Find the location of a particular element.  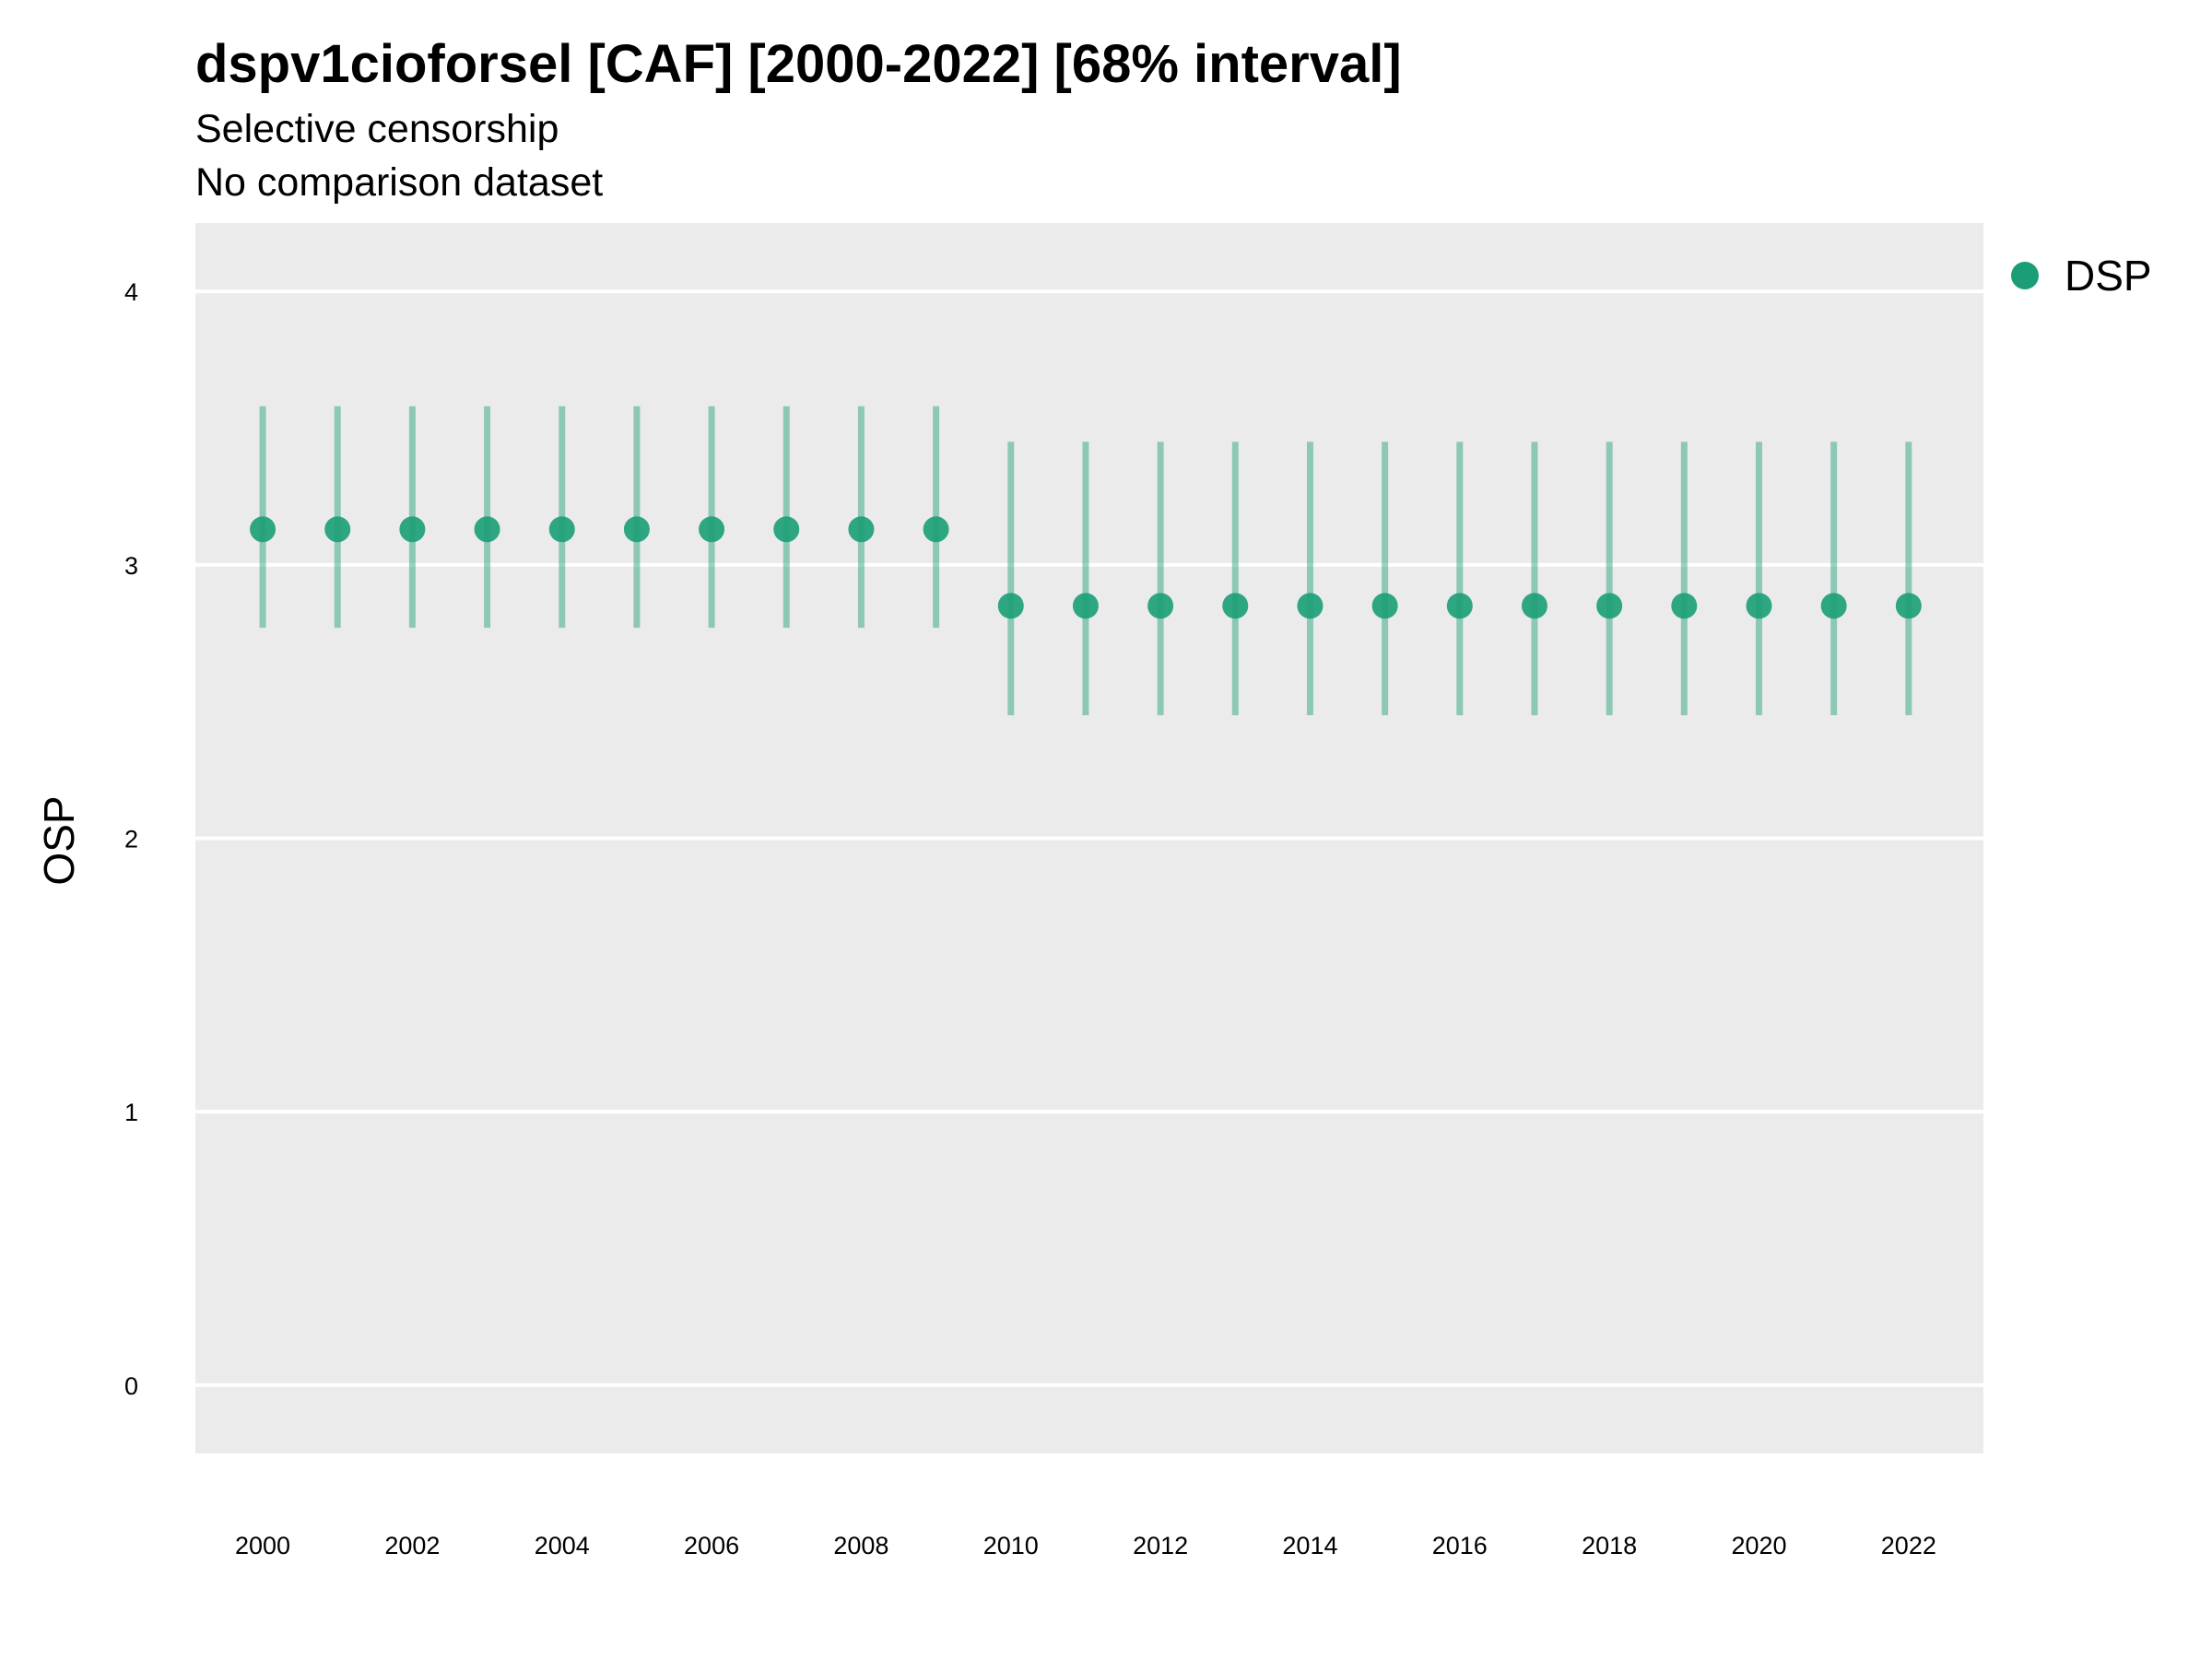

x-tick-label: 2022 is located at coordinates (1908, 1545).